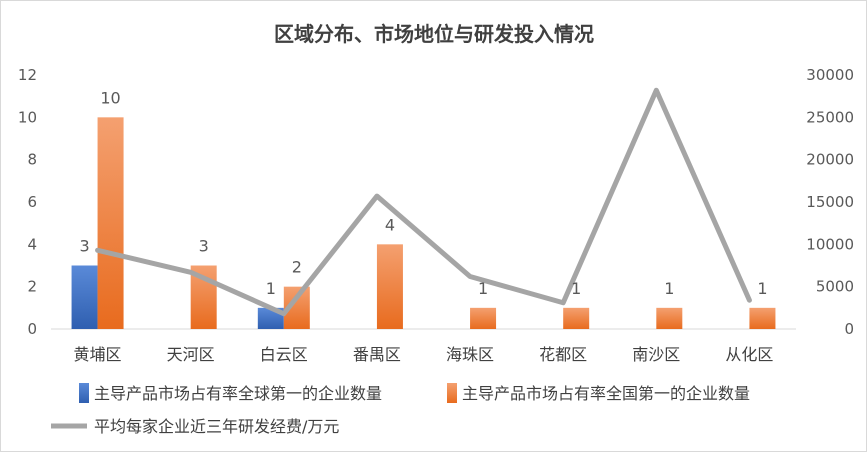 The image size is (867, 453). Describe the element at coordinates (216, 426) in the screenshot. I see `legend-label: 平均每家企业近三年研发经费/万元` at that location.